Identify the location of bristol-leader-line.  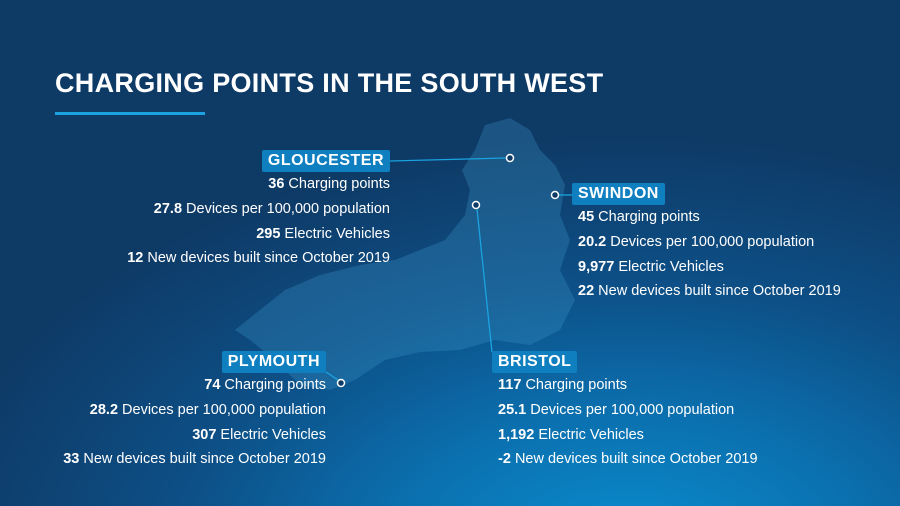
(484, 280).